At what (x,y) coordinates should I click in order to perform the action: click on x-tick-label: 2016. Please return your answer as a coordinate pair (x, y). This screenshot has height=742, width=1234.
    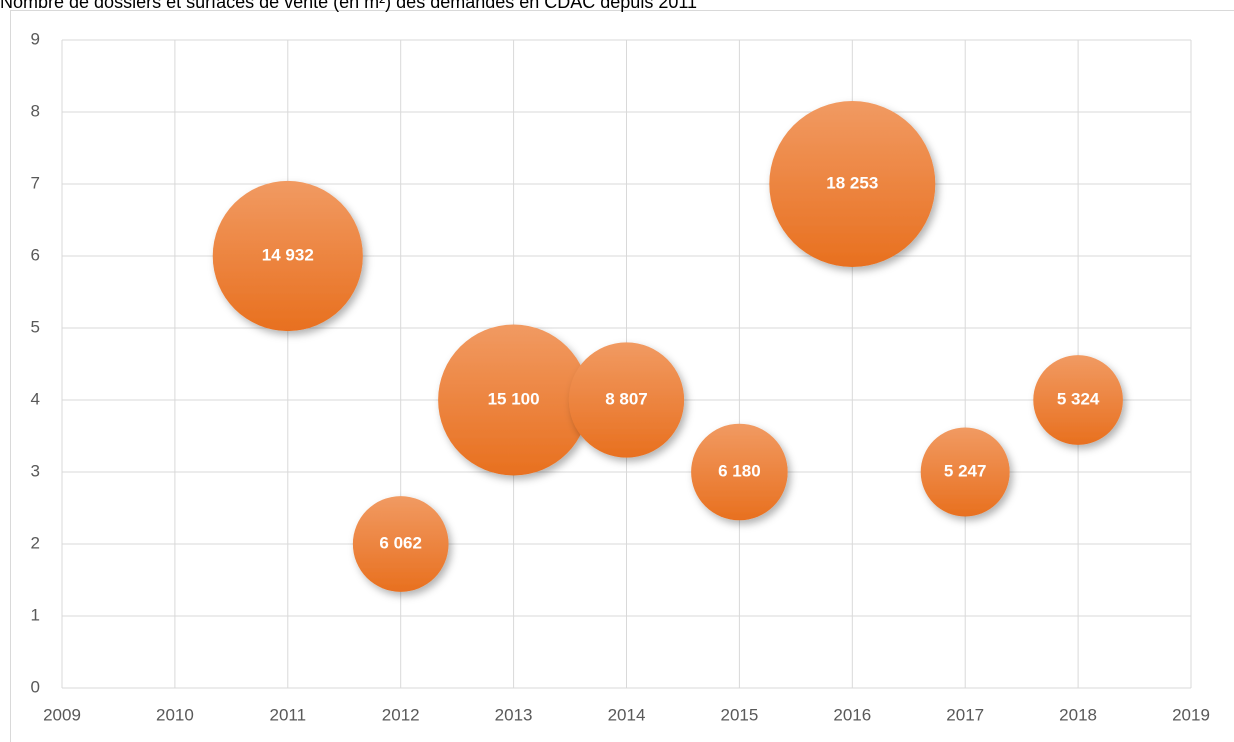
    Looking at the image, I should click on (852, 714).